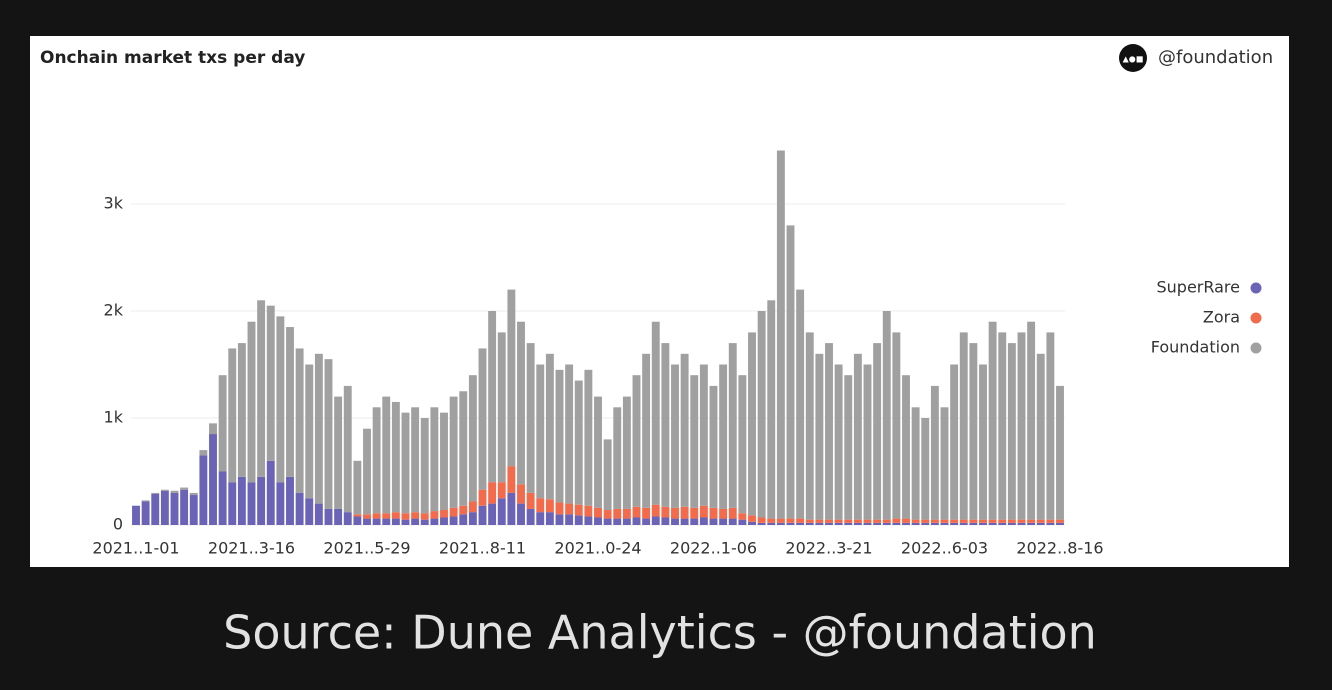 Image resolution: width=1332 pixels, height=690 pixels. What do you see at coordinates (828, 548) in the screenshot?
I see `x-tick-label: 2022..3-21` at bounding box center [828, 548].